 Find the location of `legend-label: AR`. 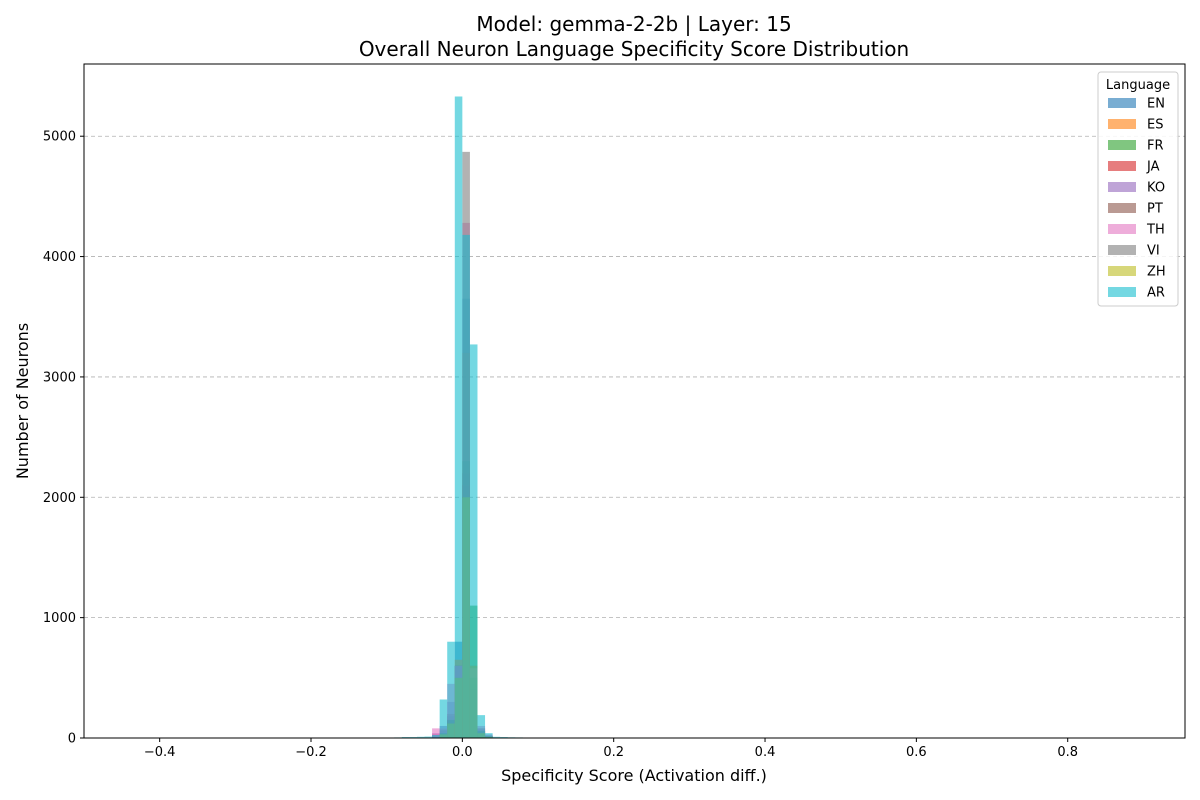

legend-label: AR is located at coordinates (1156, 293).